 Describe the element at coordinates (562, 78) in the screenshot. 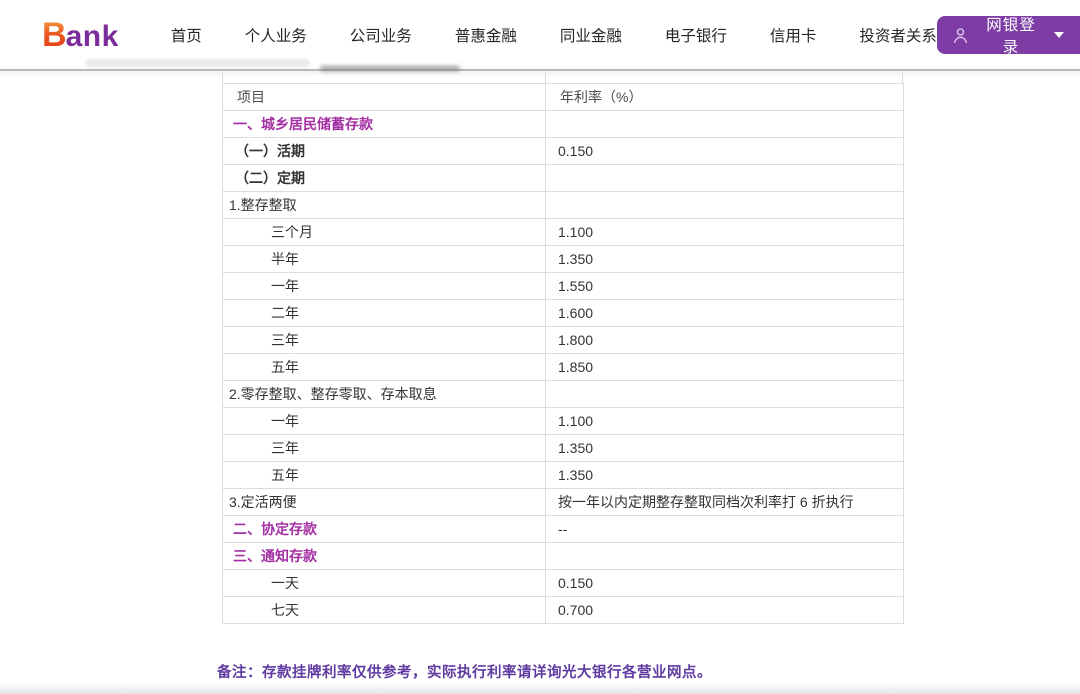

I see `clipped-table-row` at that location.